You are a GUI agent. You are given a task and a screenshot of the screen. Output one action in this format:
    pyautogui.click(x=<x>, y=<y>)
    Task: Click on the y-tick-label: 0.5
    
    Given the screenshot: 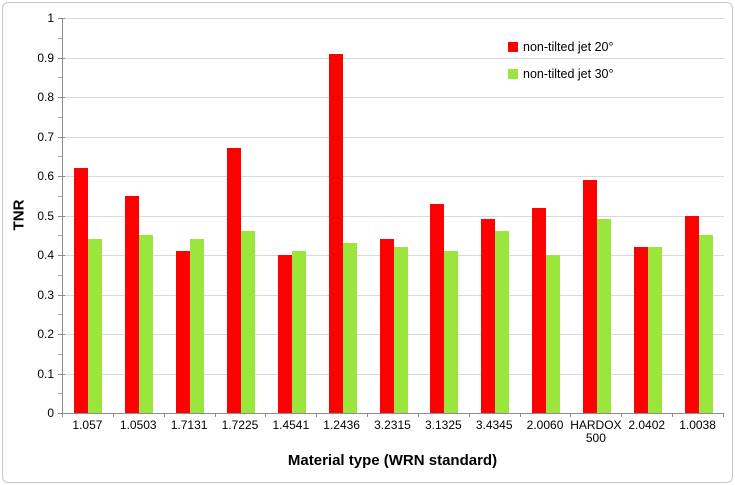 What is the action you would take?
    pyautogui.click(x=45, y=215)
    